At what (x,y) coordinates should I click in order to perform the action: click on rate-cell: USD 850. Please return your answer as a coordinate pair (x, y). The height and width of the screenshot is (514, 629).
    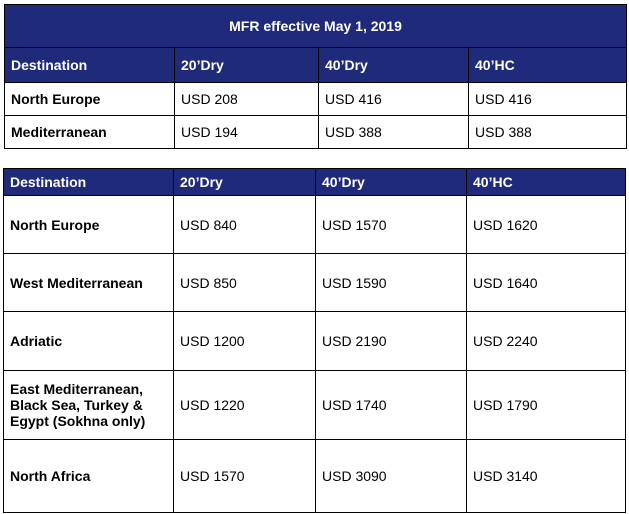
    Looking at the image, I should click on (244, 282).